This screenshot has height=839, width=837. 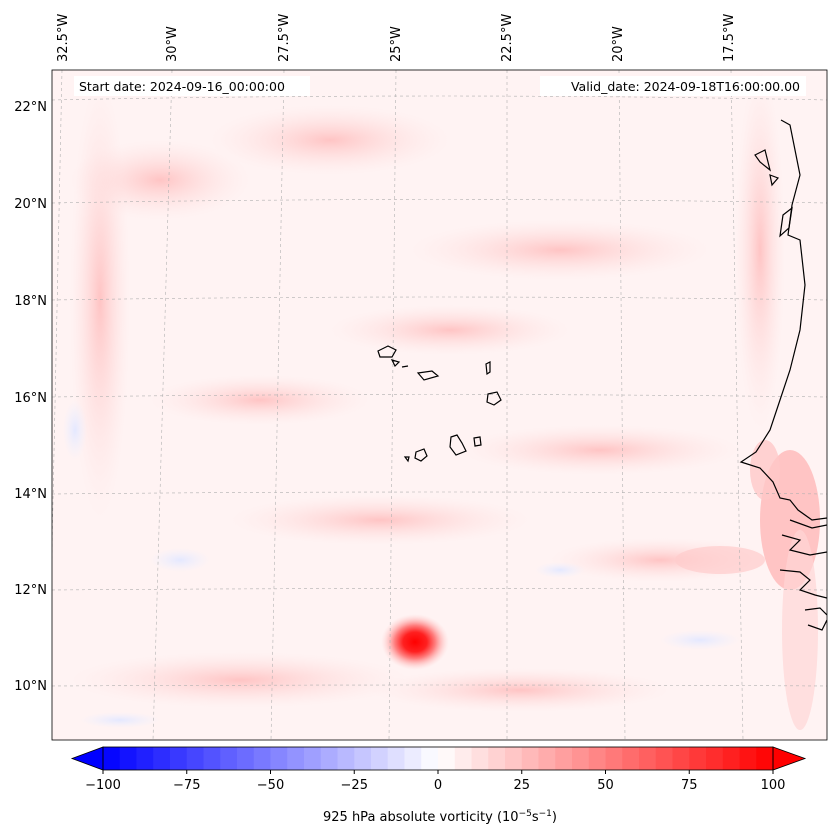 I want to click on vorticity-maximum, so click(x=415, y=642).